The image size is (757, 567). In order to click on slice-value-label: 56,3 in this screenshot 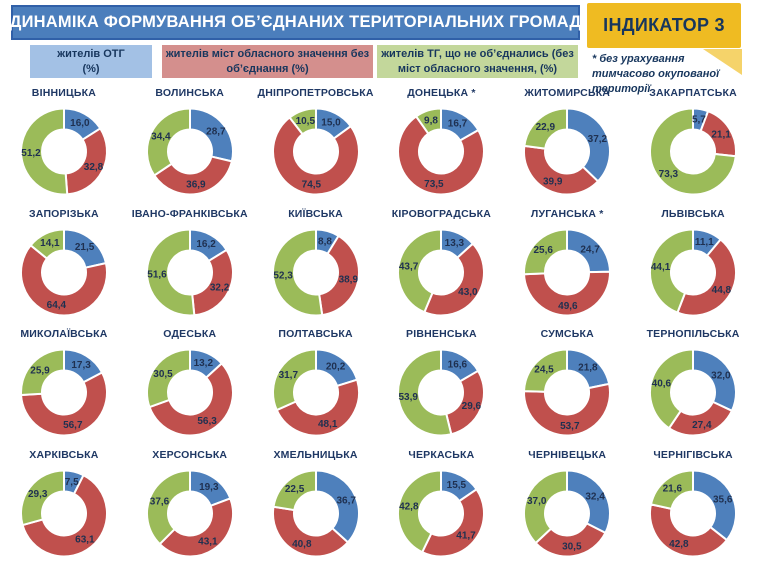, I will do `click(207, 421)`.